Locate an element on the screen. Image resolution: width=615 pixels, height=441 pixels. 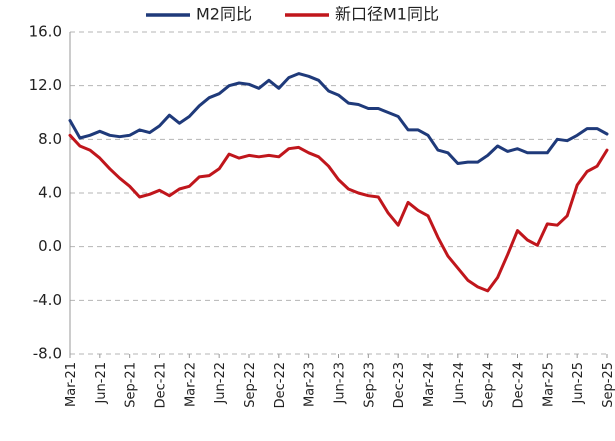
x-tick-label: Jun-21 is located at coordinates (101, 383).